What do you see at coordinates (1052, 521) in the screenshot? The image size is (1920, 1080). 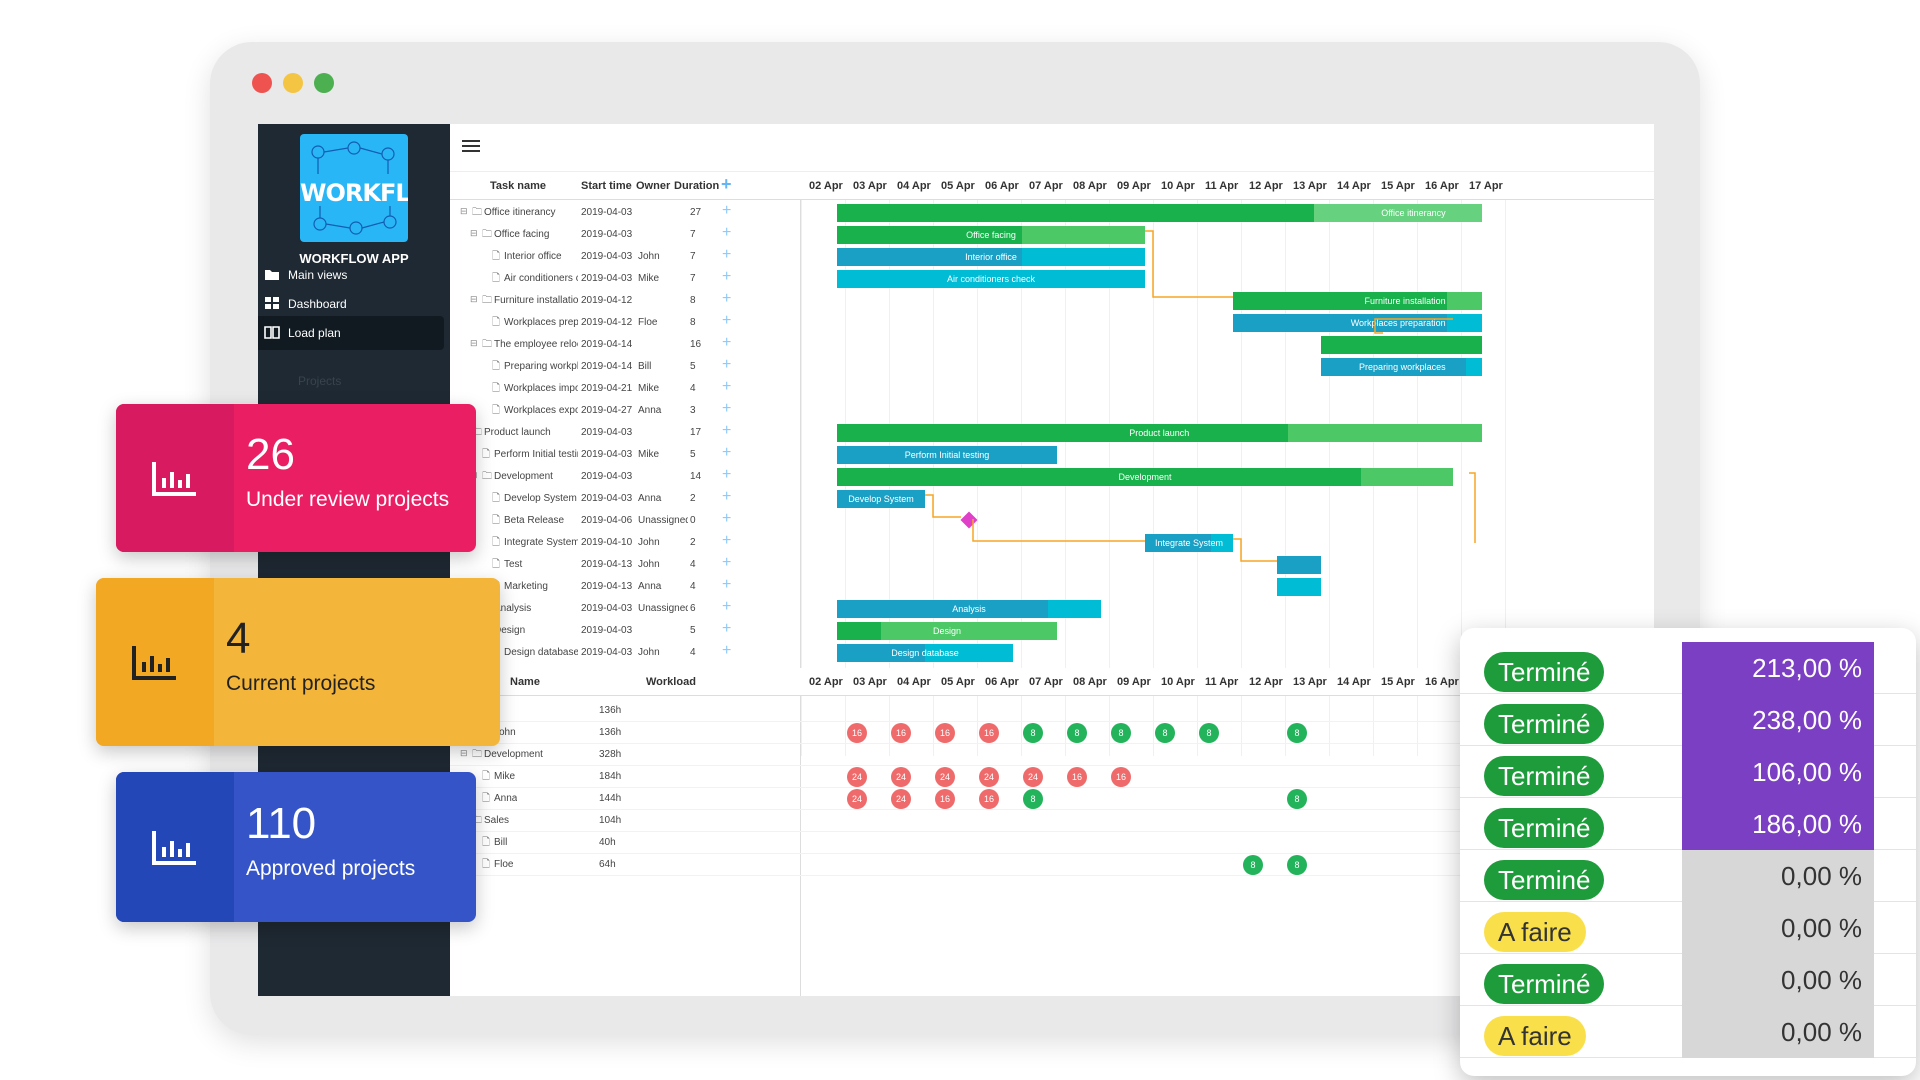 I see `task-row: 🗋Beta Release2019-04-06Unassigned0+` at bounding box center [1052, 521].